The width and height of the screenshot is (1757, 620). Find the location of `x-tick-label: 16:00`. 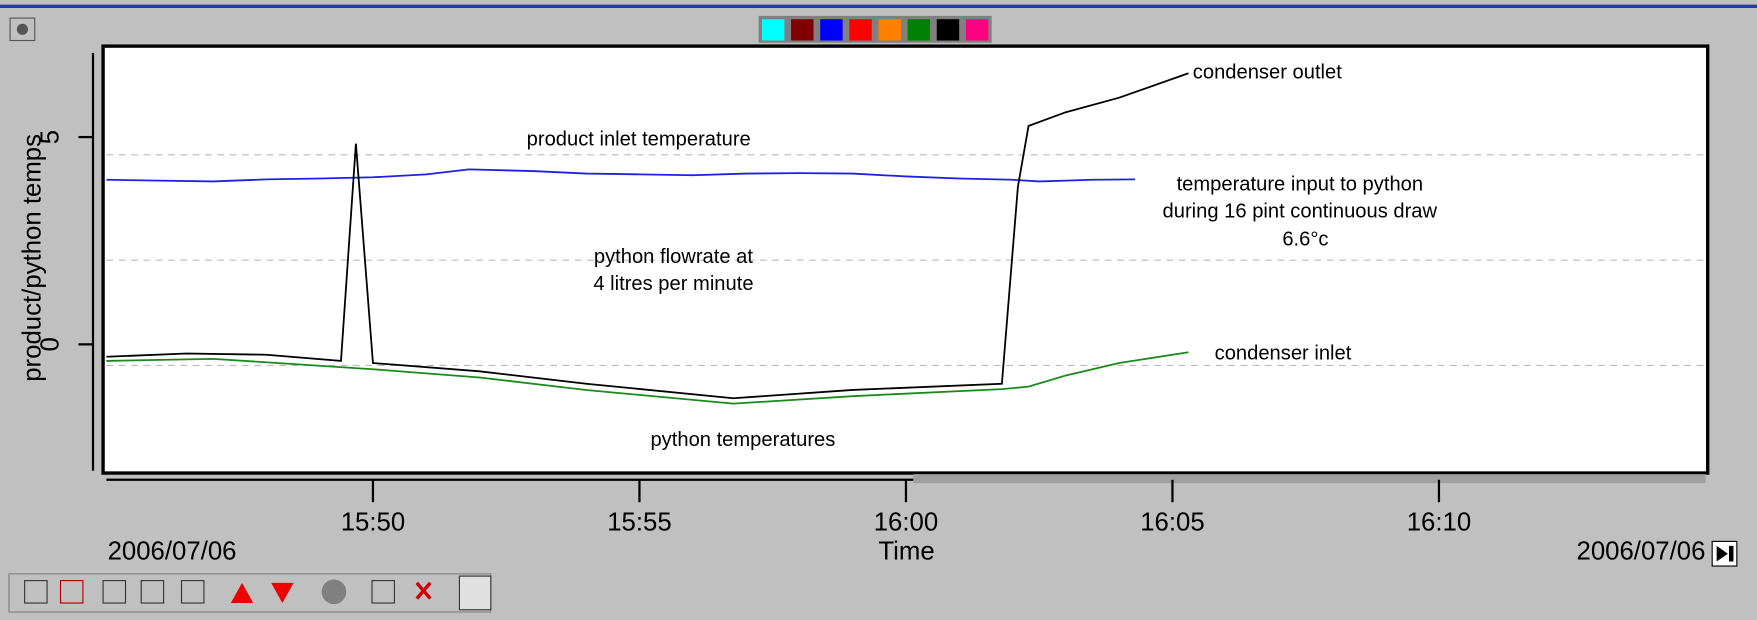

x-tick-label: 16:00 is located at coordinates (906, 522).